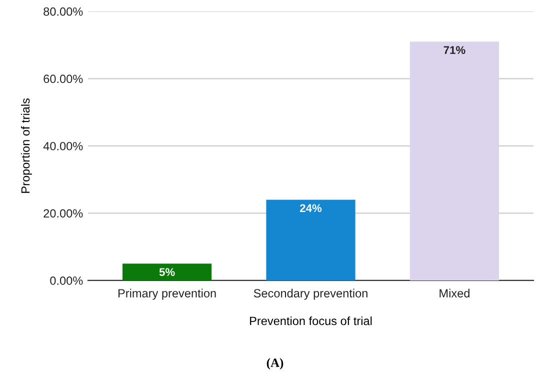 The width and height of the screenshot is (550, 379). What do you see at coordinates (455, 293) in the screenshot?
I see `x-tick-label: Mixed` at bounding box center [455, 293].